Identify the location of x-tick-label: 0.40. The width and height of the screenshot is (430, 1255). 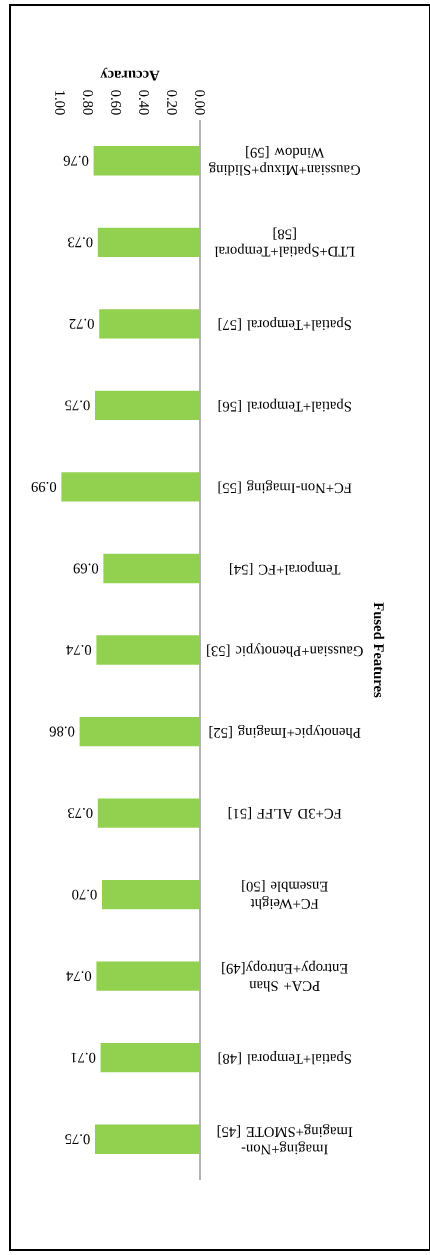
(144, 102).